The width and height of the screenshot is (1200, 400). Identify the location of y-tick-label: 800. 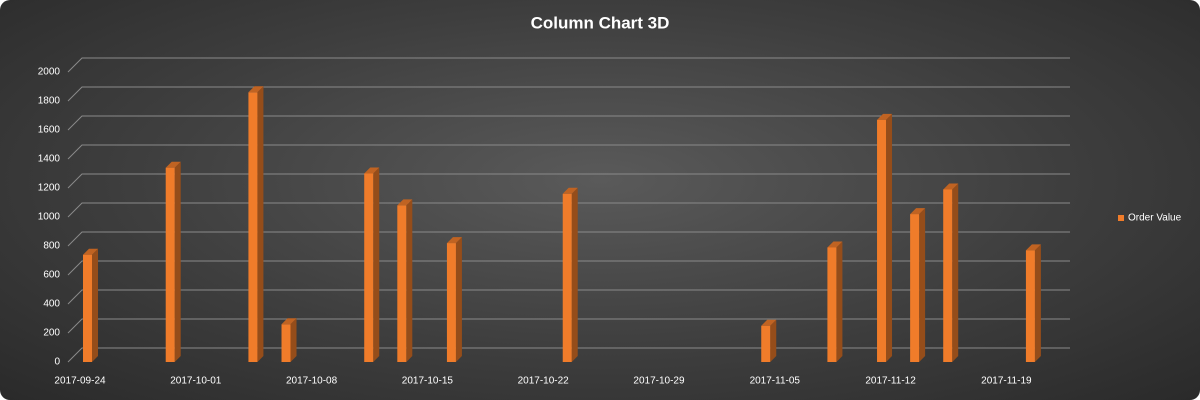
(51, 246).